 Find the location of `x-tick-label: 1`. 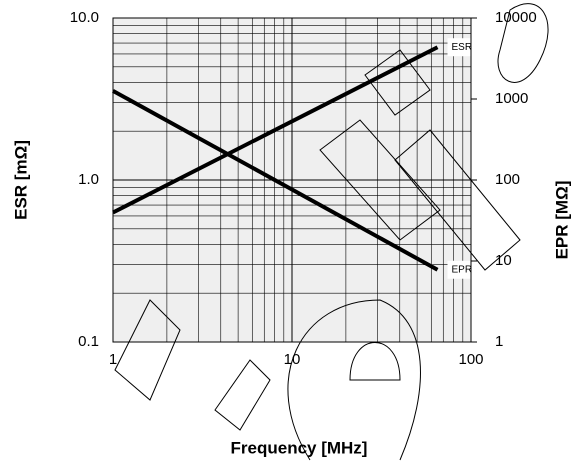

x-tick-label: 1 is located at coordinates (113, 359).